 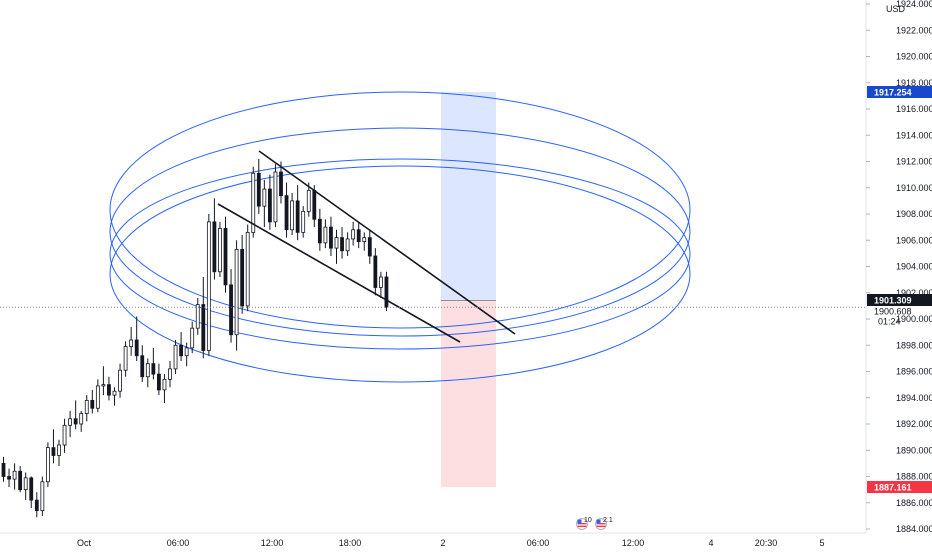 I want to click on price-tick-label: 1918.000, so click(x=914, y=83).